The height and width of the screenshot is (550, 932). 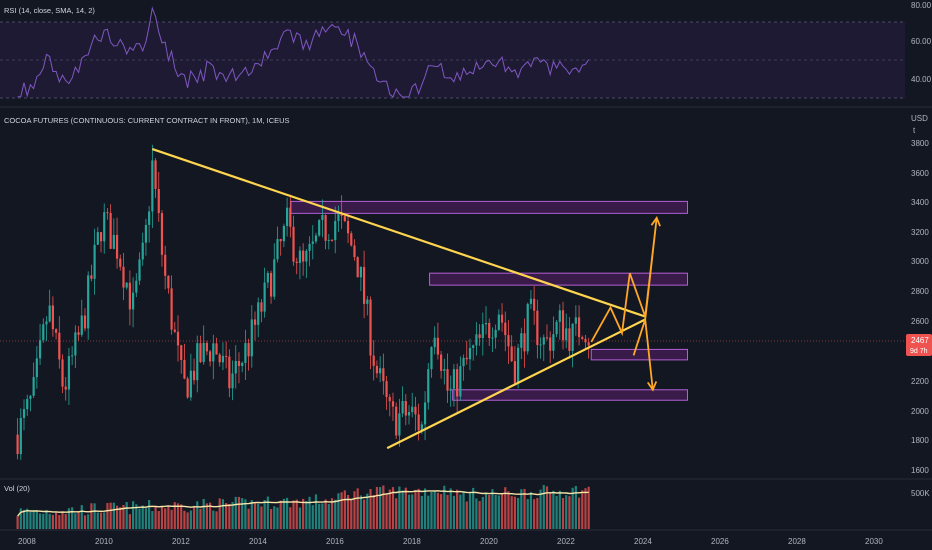 I want to click on volume-pane: Vol (20) 500K, so click(x=466, y=503).